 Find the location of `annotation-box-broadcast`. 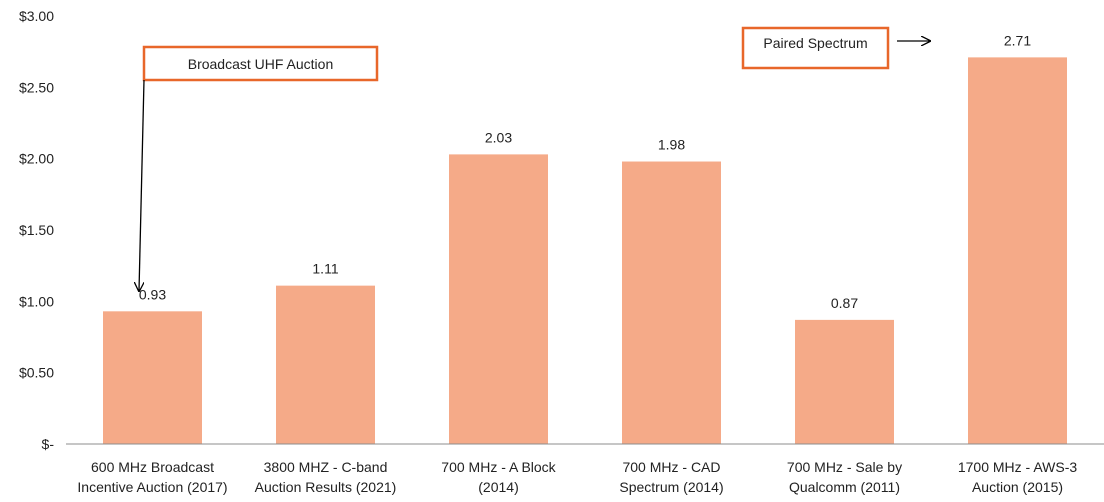

annotation-box-broadcast is located at coordinates (260, 63).